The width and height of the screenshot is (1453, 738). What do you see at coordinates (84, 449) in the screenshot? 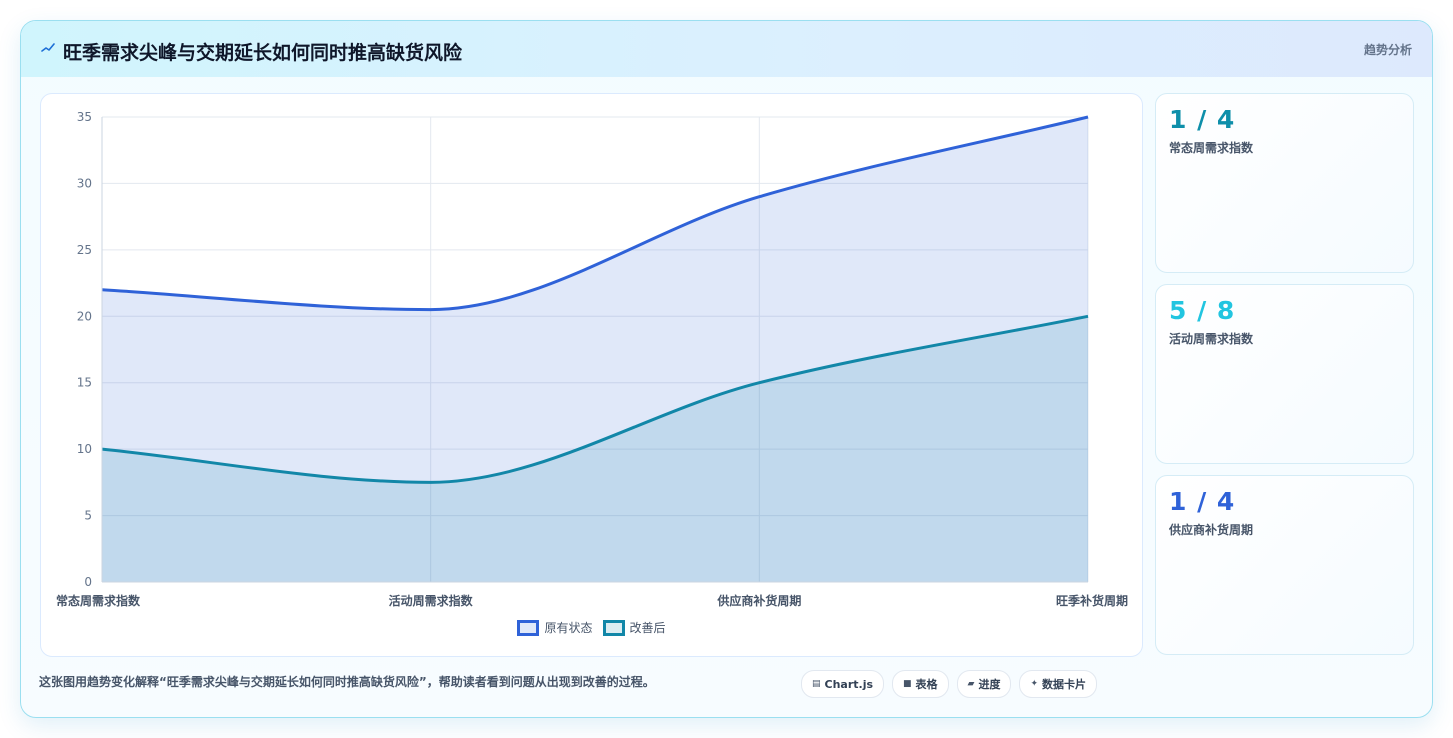
I see `y-tick-label: 10` at bounding box center [84, 449].